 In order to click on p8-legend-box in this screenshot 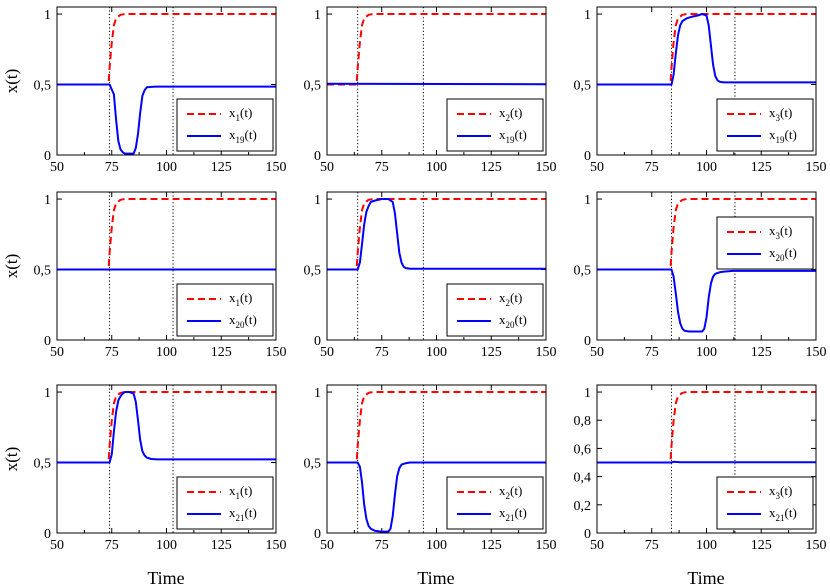, I will do `click(495, 503)`.